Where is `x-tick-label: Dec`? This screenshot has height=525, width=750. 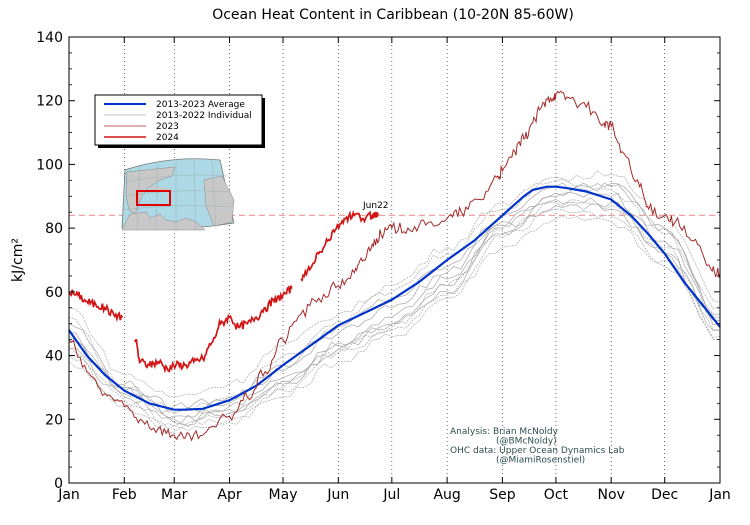 x-tick-label: Dec is located at coordinates (664, 495).